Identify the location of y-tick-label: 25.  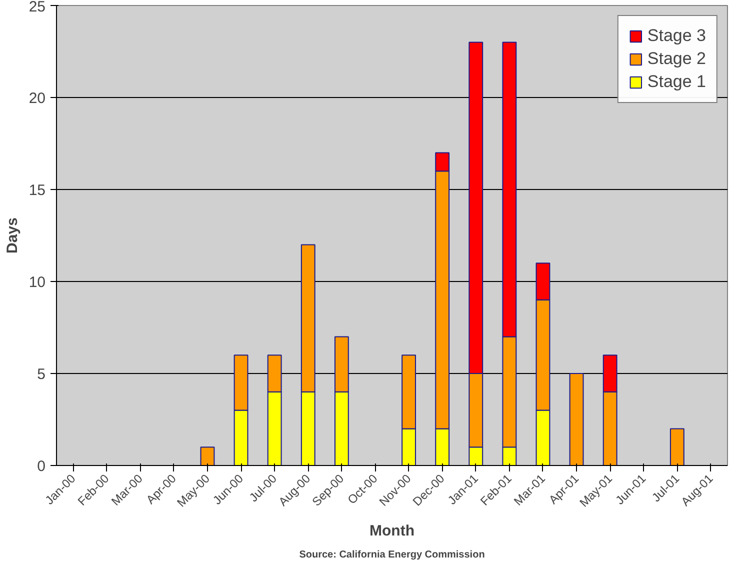
(37, 8).